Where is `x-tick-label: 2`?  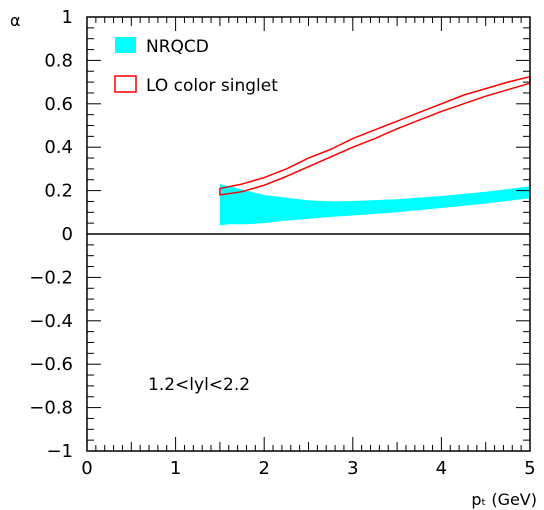 x-tick-label: 2 is located at coordinates (263, 468).